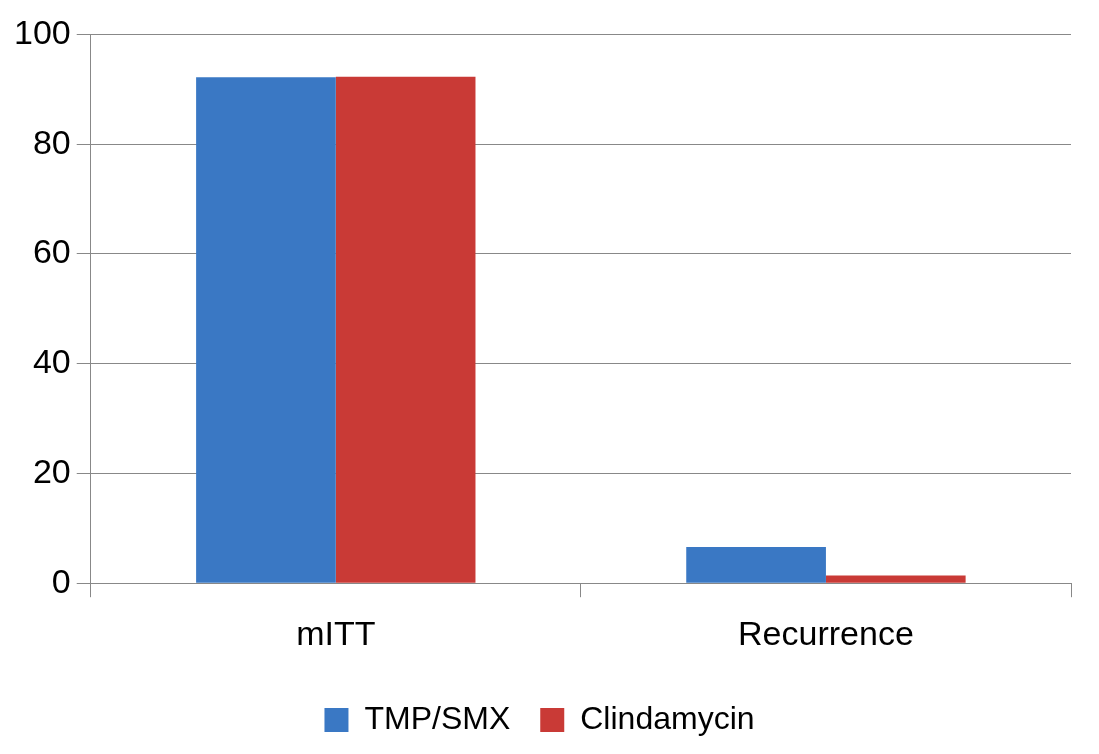  What do you see at coordinates (667, 717) in the screenshot?
I see `legend-label: Clindamycin` at bounding box center [667, 717].